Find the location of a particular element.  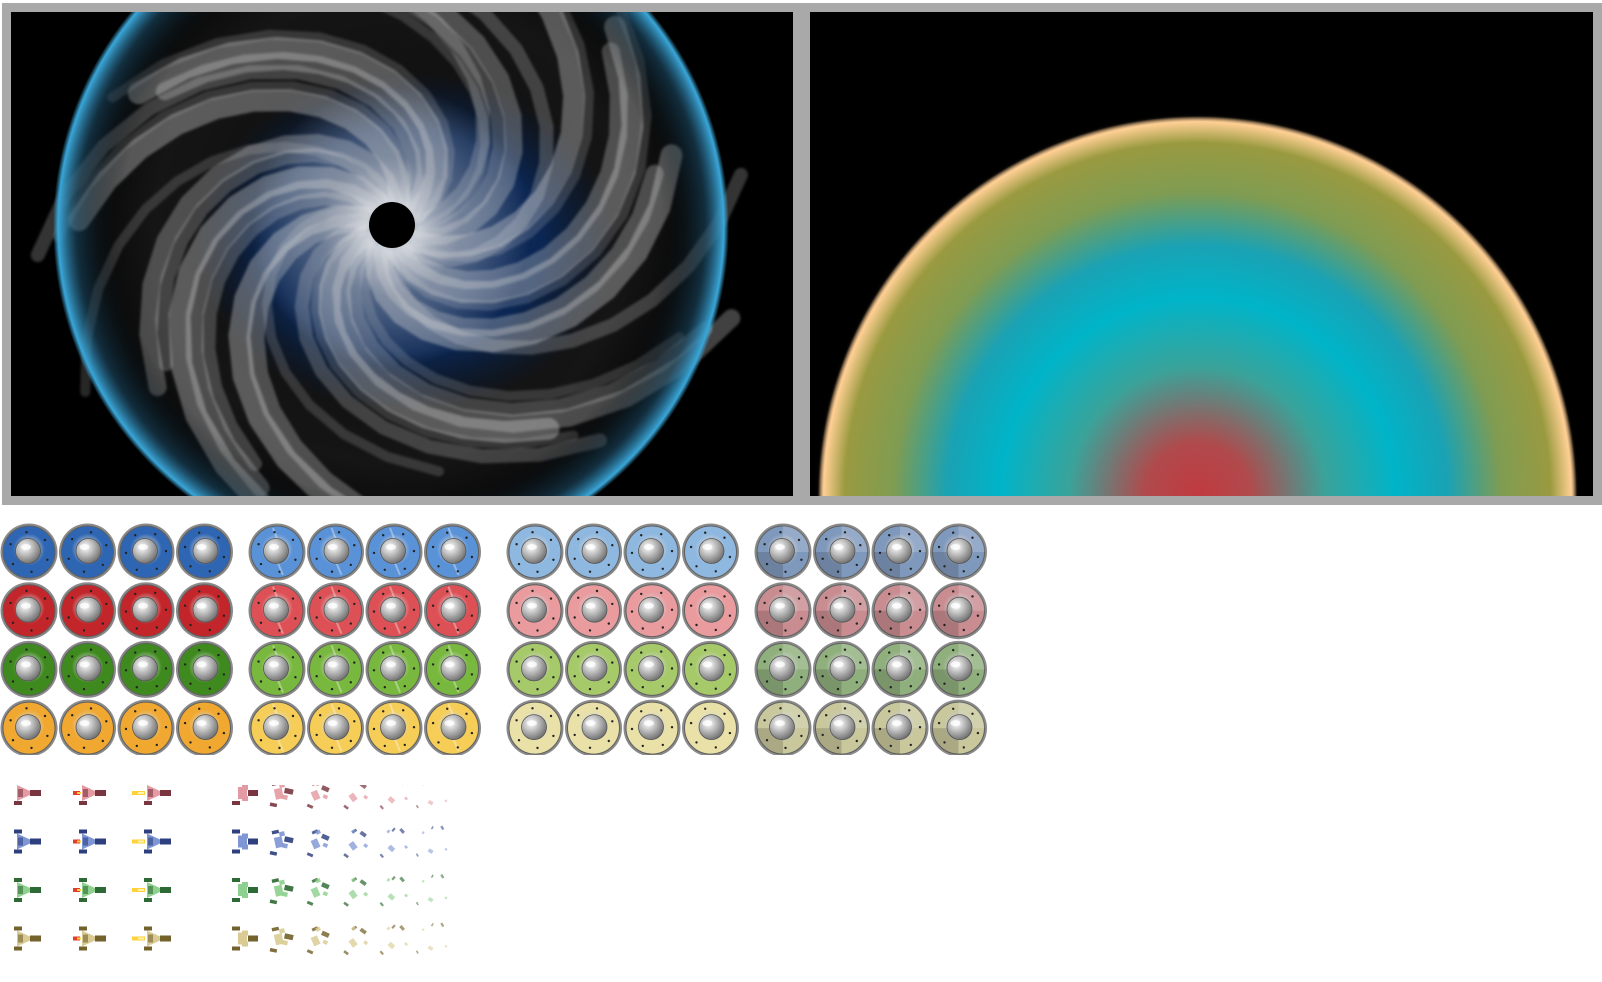

ship-sprite-grid is located at coordinates (231, 870).